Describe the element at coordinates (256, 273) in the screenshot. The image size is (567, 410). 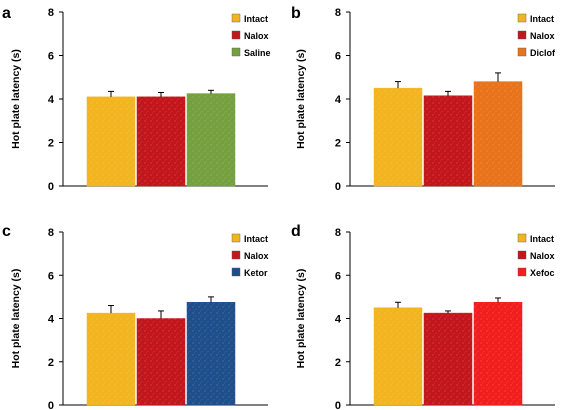
I see `legend-label: Ketor` at that location.